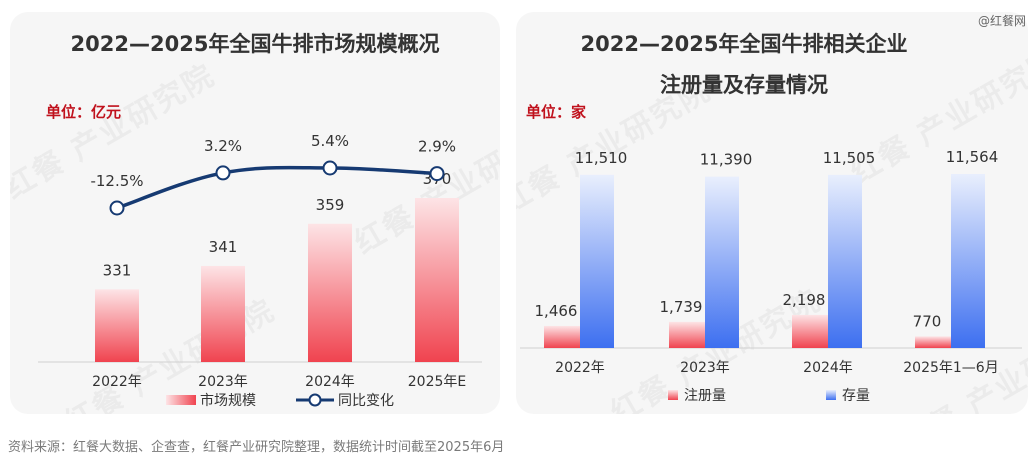 The height and width of the screenshot is (466, 1030). Describe the element at coordinates (705, 368) in the screenshot. I see `enterprise-category-label: 2023年` at that location.